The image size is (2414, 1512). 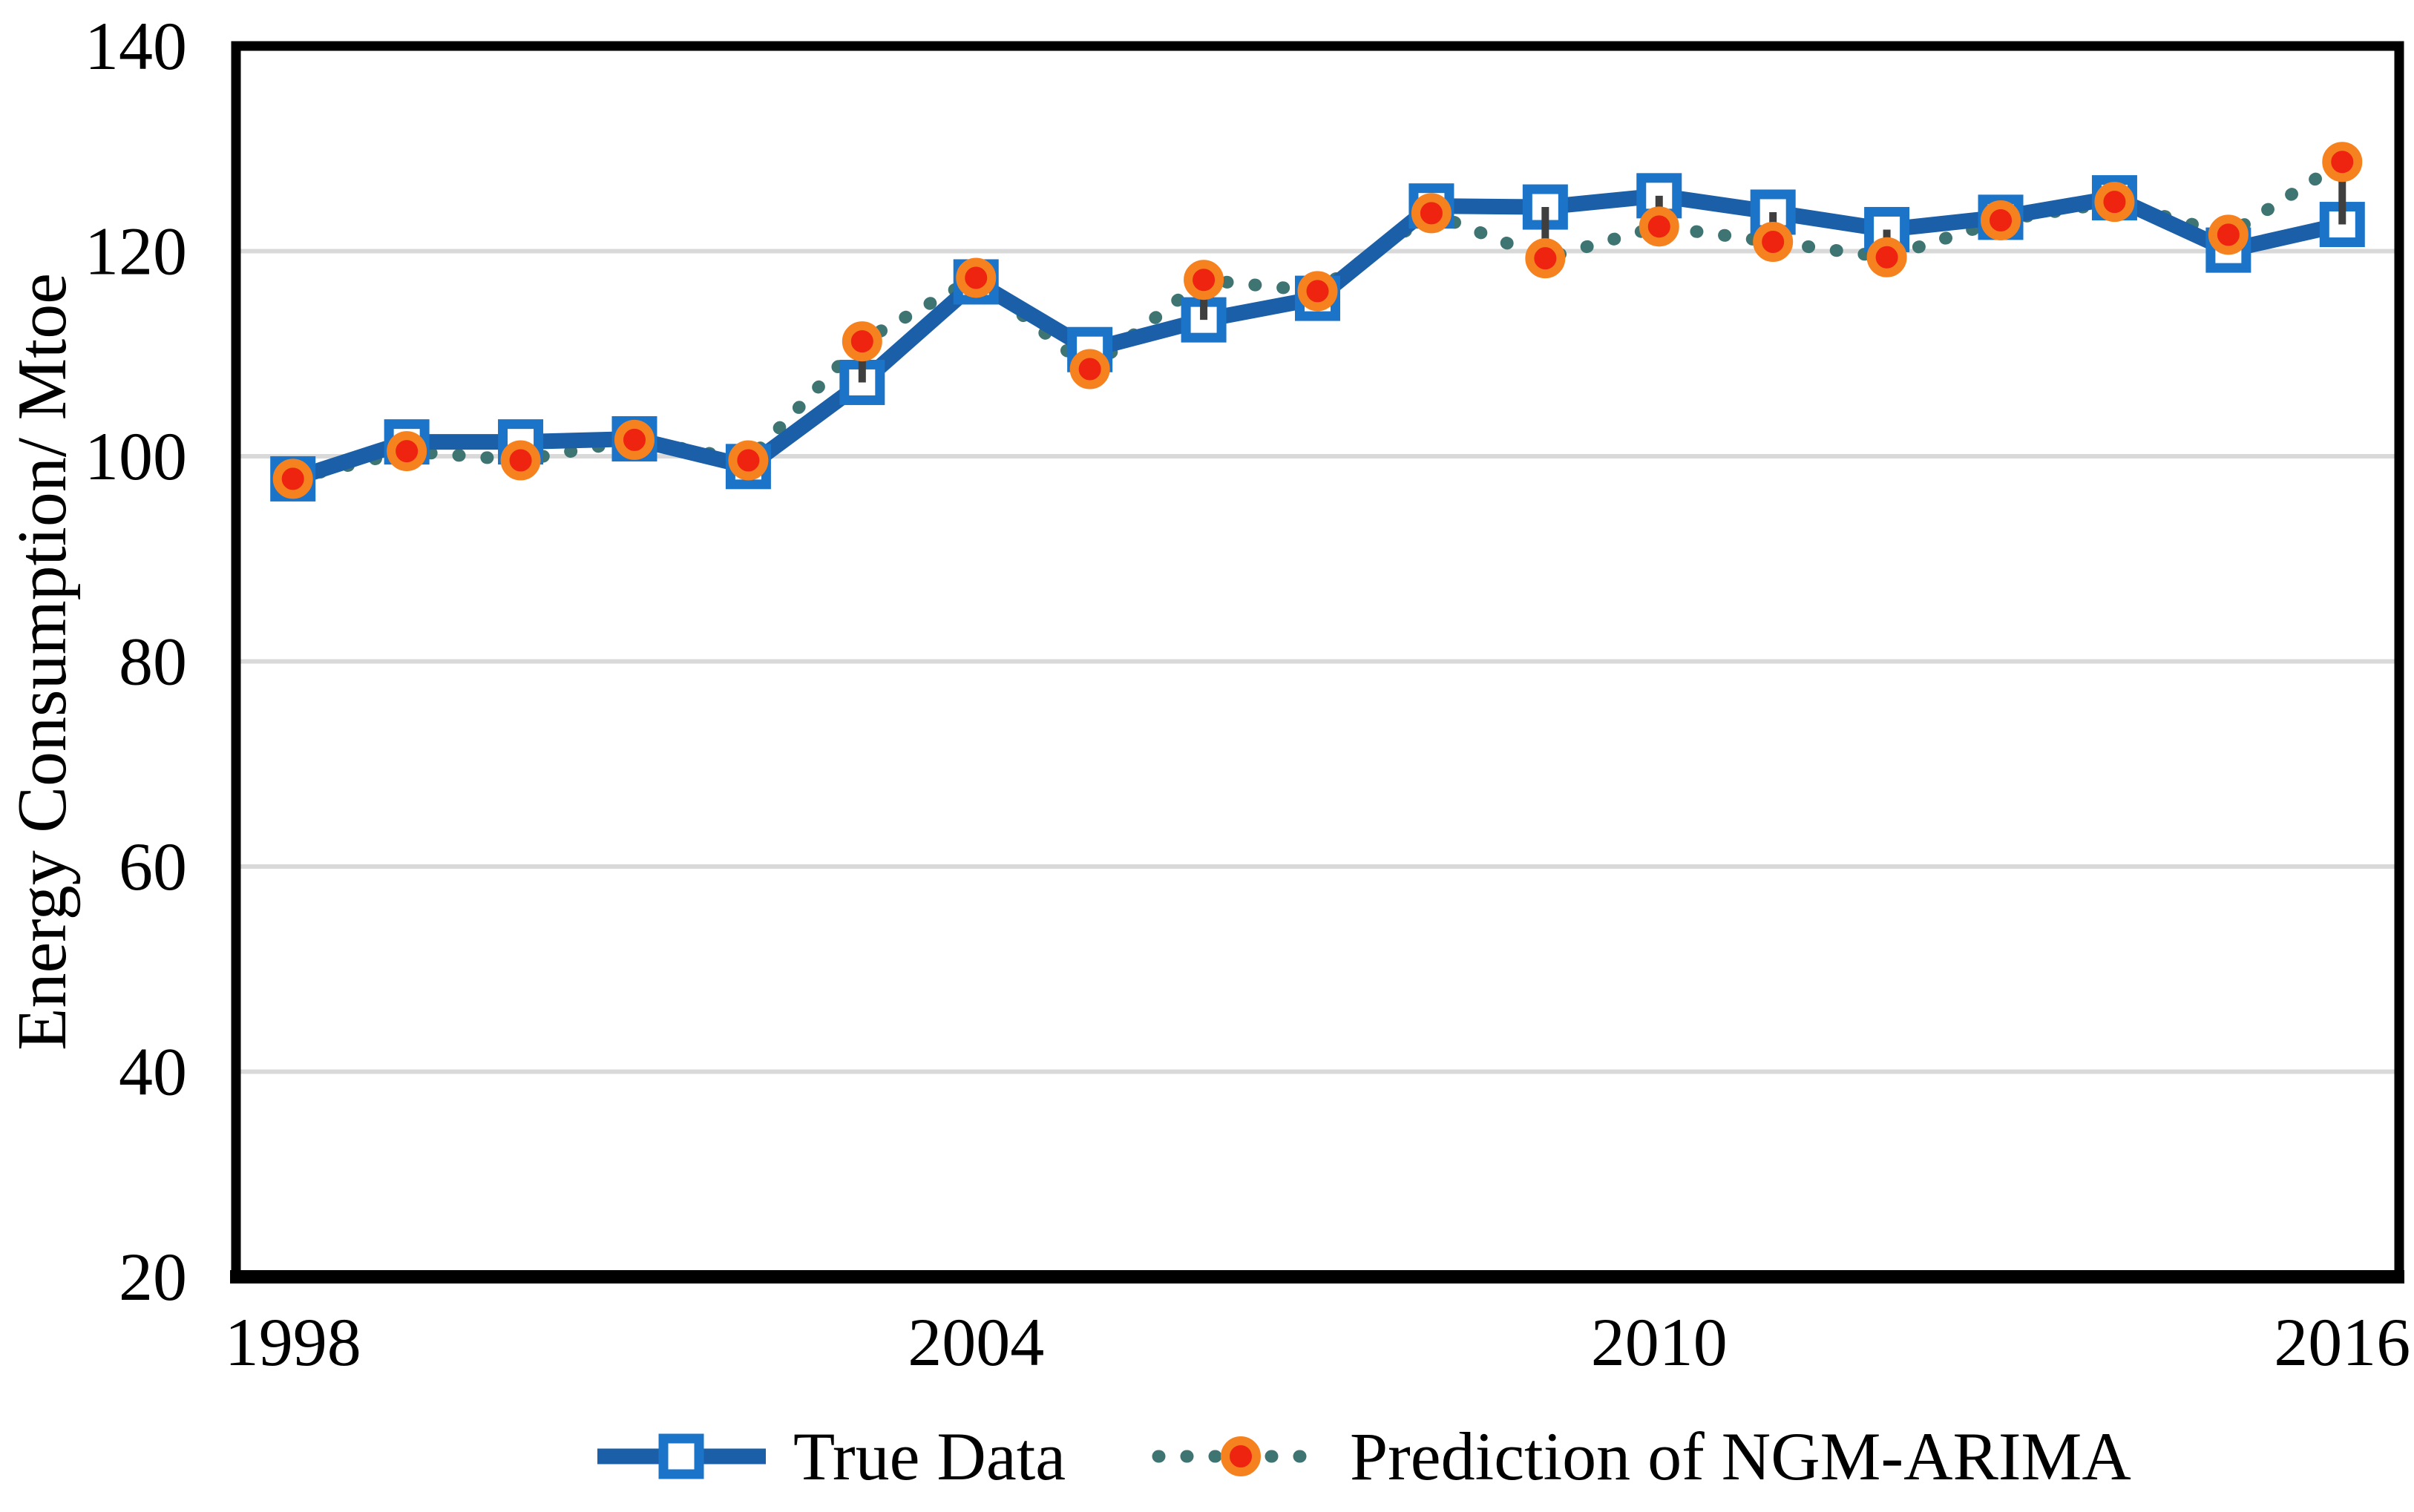 What do you see at coordinates (976, 1342) in the screenshot?
I see `x-tick-label: 2004` at bounding box center [976, 1342].